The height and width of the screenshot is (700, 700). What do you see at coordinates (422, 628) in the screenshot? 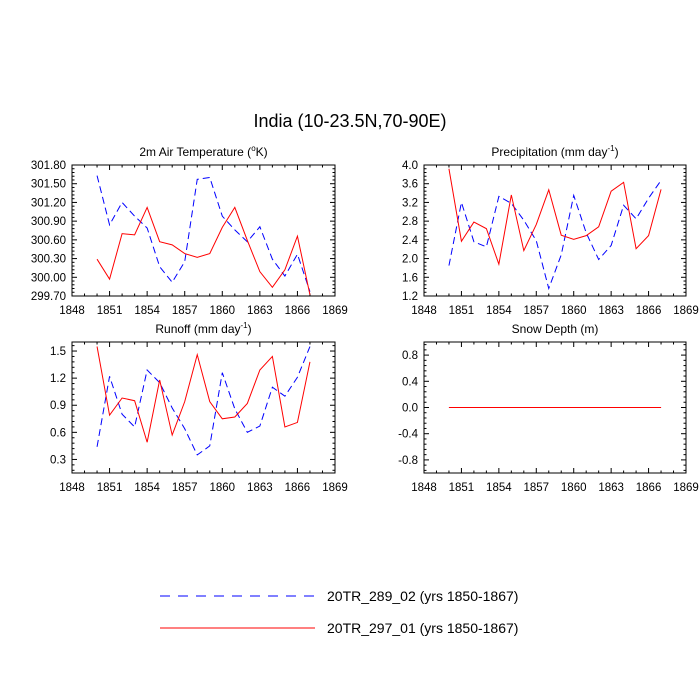
I see `legend-label: 20TR_297_01 (yrs 1850-1867)` at bounding box center [422, 628].